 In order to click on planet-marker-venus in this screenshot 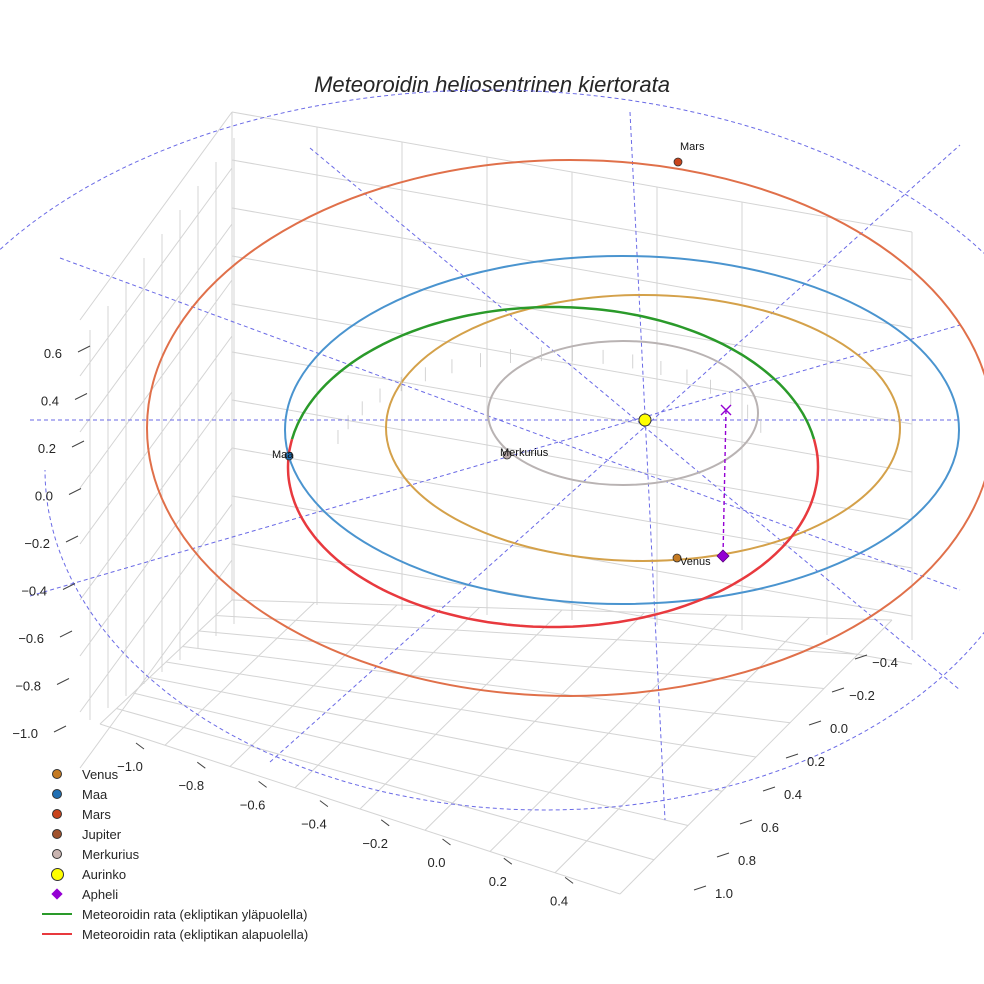, I will do `click(677, 558)`.